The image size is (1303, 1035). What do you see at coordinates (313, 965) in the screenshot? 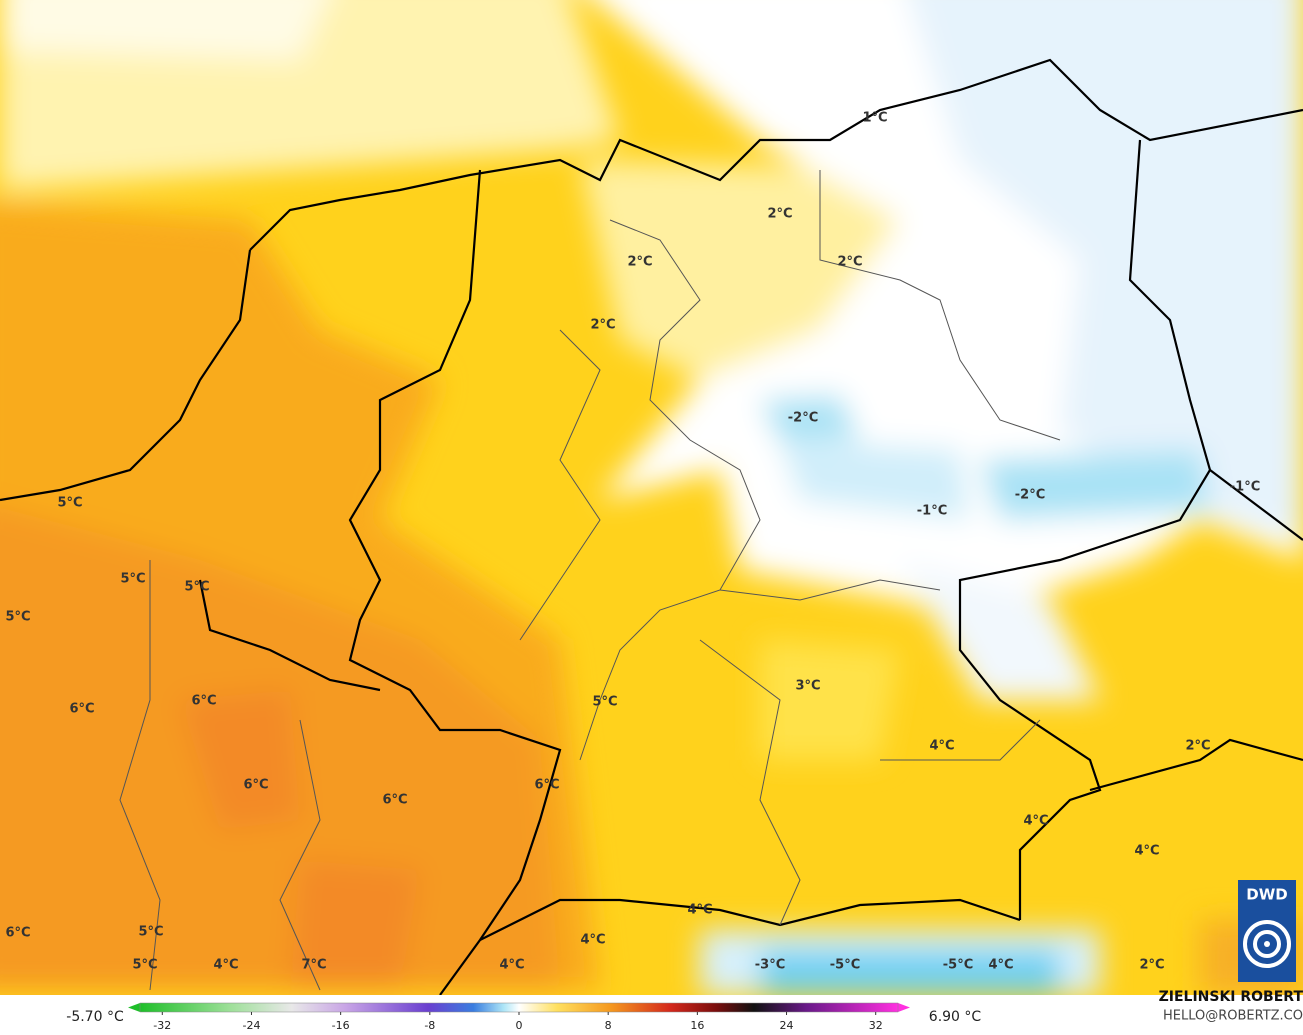
I see `temperature-label: 7°C` at bounding box center [313, 965].